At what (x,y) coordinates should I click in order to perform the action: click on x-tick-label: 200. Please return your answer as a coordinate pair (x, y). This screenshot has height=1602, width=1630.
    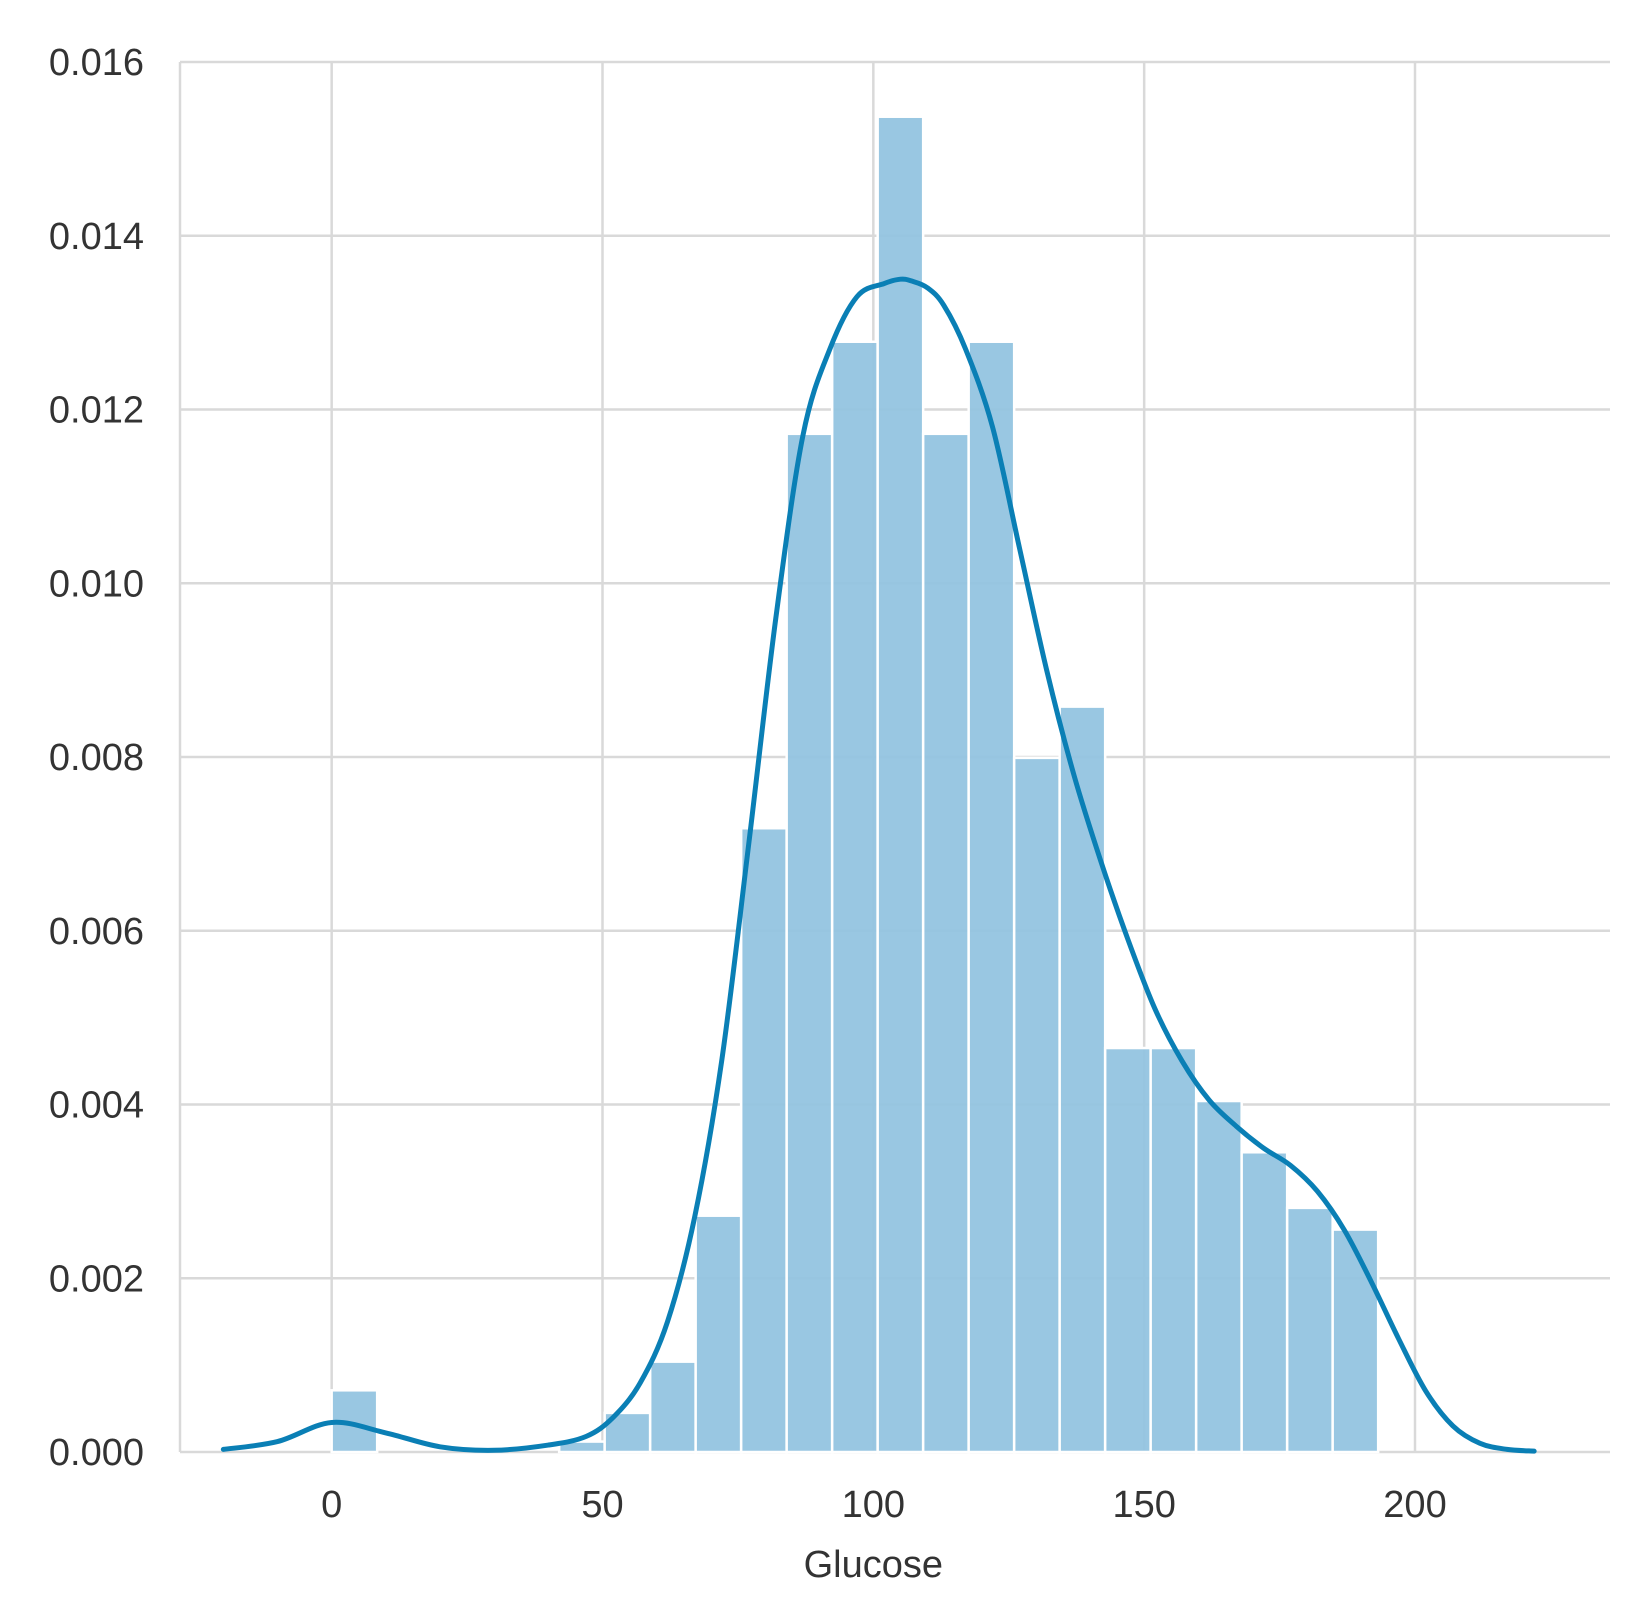
    Looking at the image, I should click on (1414, 1505).